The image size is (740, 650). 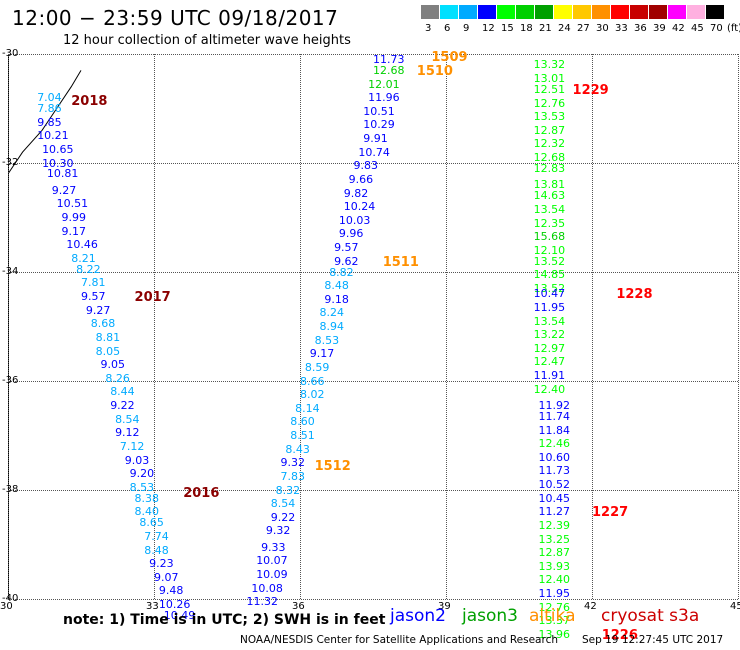 I want to click on wave-height-value: 10.07, so click(x=272, y=561).